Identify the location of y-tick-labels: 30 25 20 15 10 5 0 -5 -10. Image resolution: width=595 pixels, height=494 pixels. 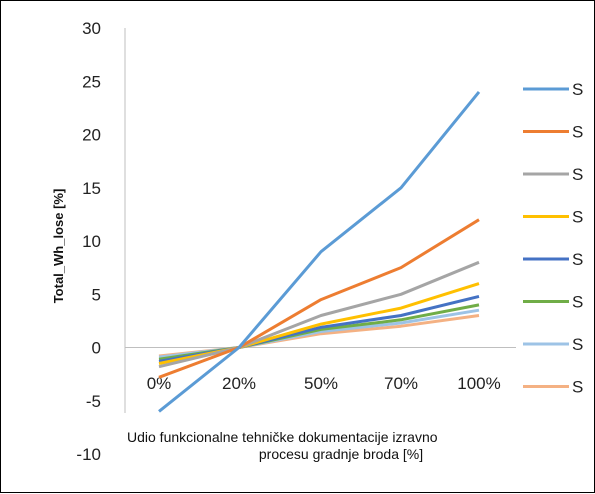
(88, 241).